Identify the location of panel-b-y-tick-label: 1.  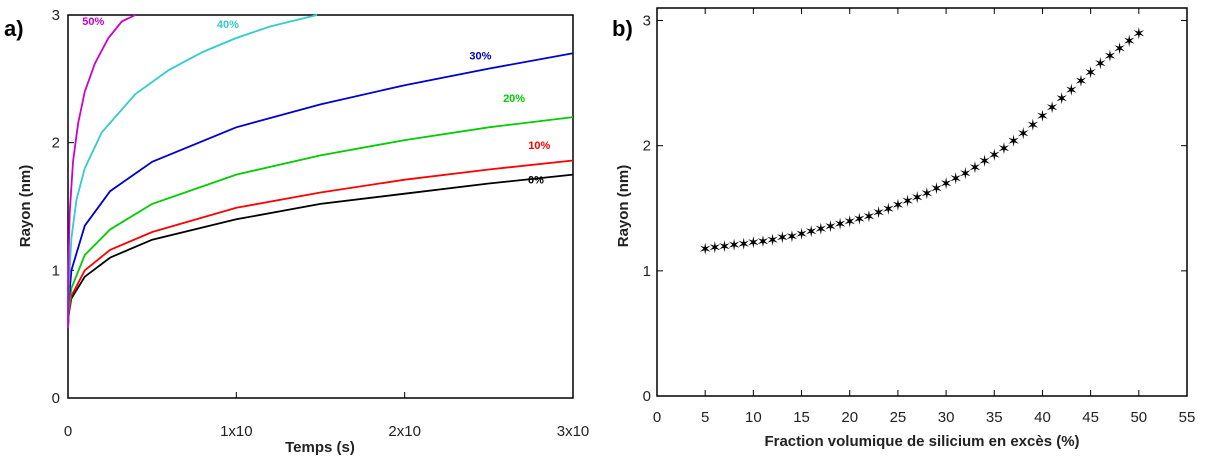
(647, 271).